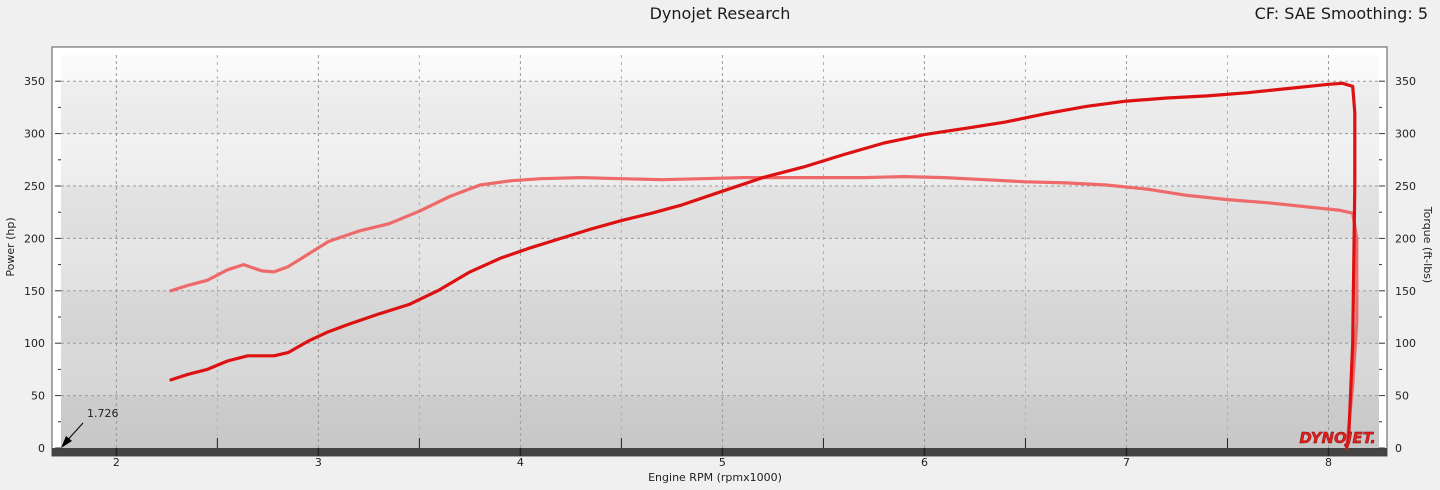 This screenshot has width=1440, height=490. I want to click on cursor-value: 1.726, so click(103, 413).